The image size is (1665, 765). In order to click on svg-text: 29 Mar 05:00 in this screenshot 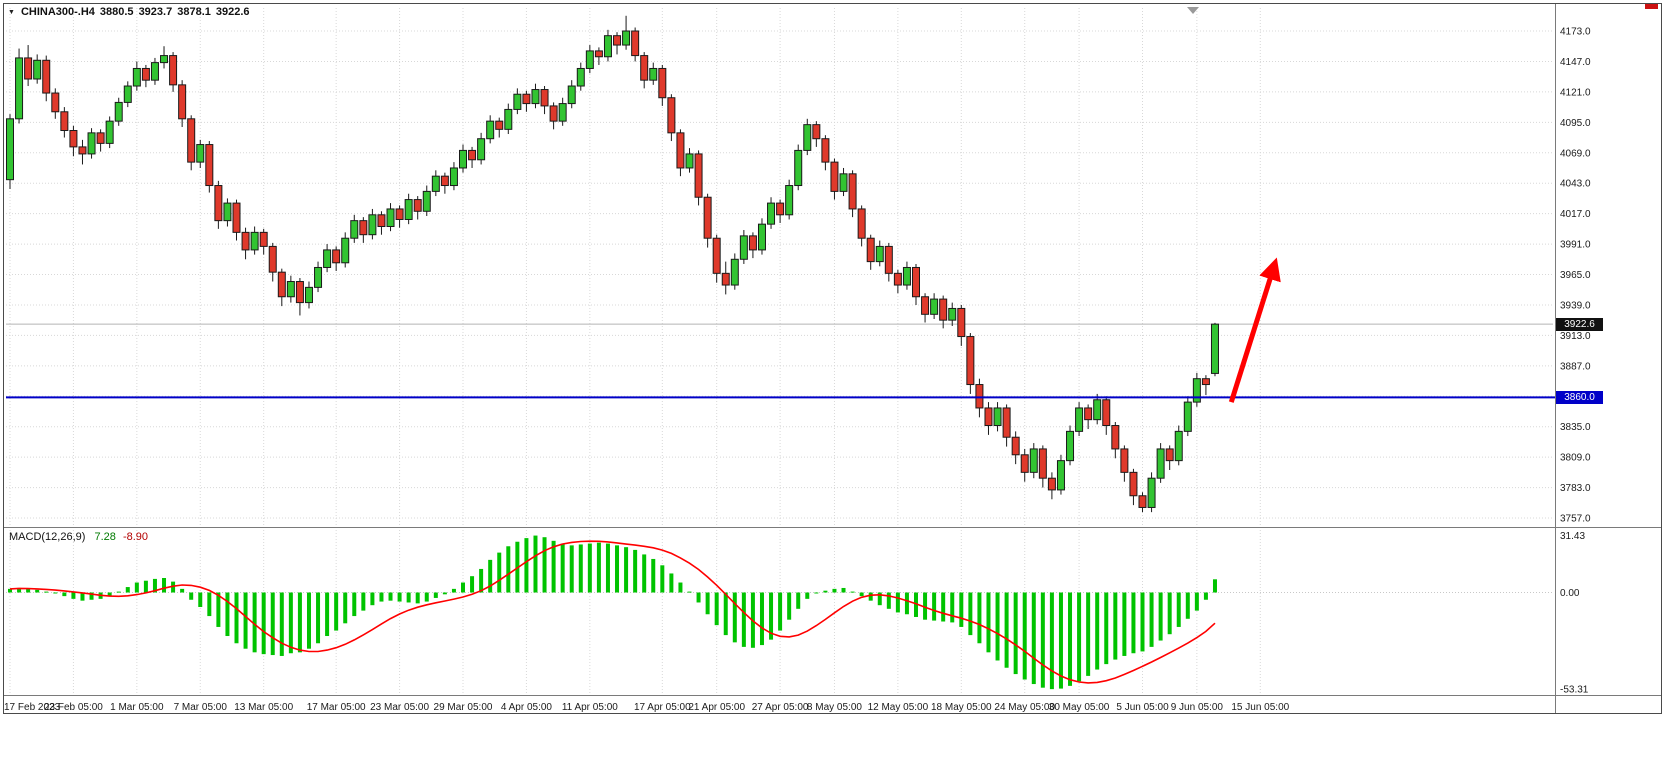, I will do `click(463, 707)`.